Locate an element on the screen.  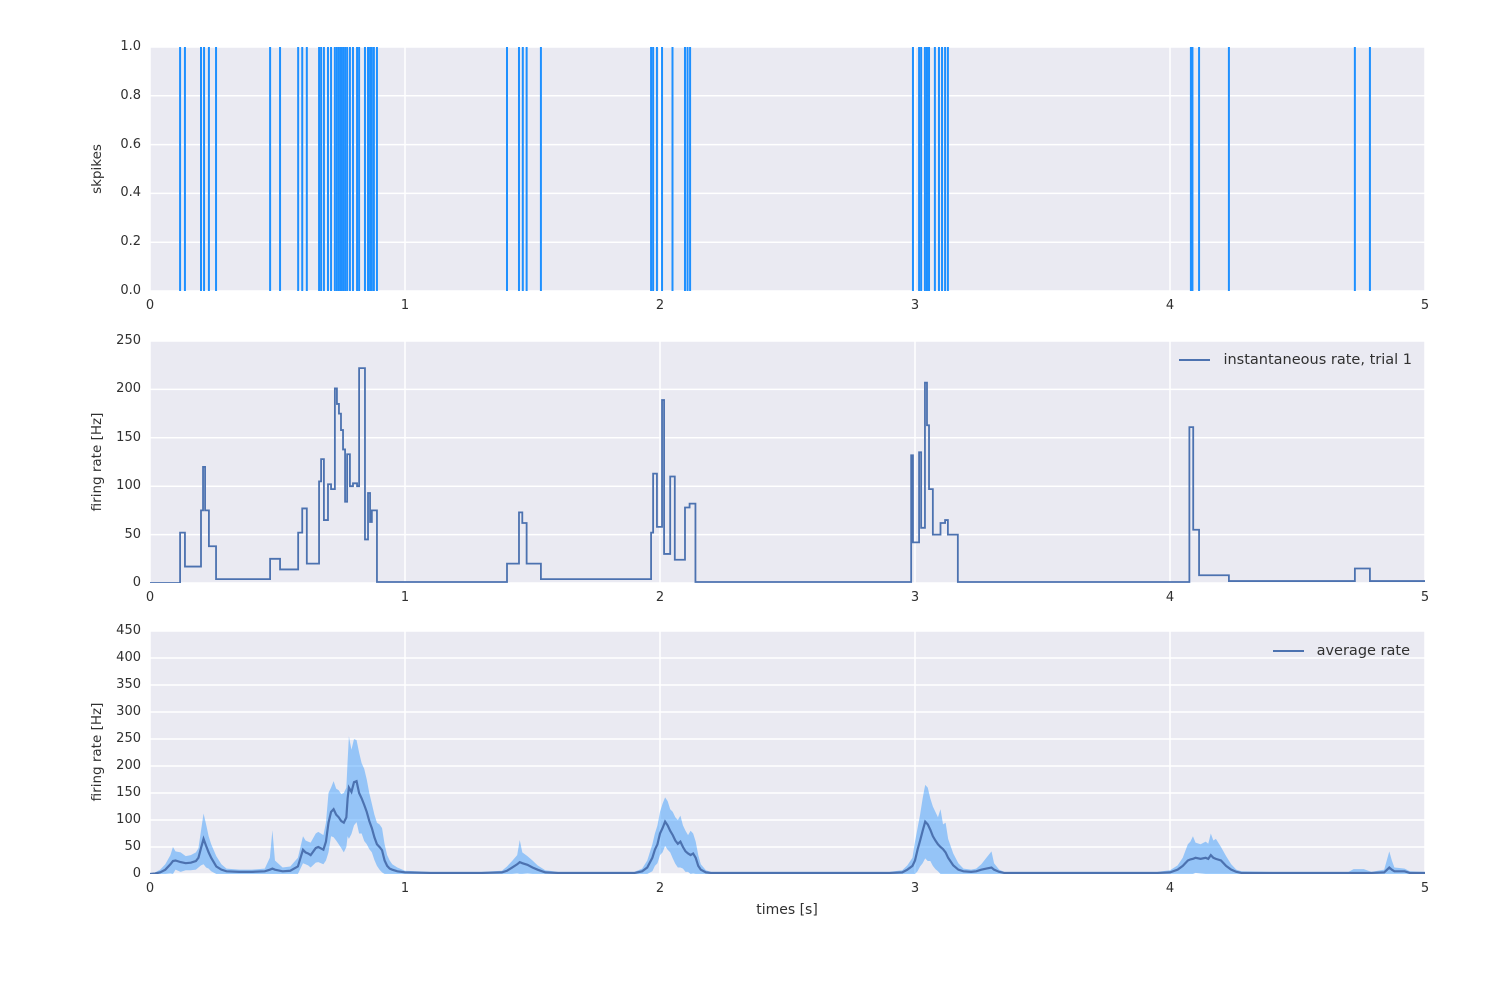
legend-average-rate: average rate is located at coordinates (1341, 651).